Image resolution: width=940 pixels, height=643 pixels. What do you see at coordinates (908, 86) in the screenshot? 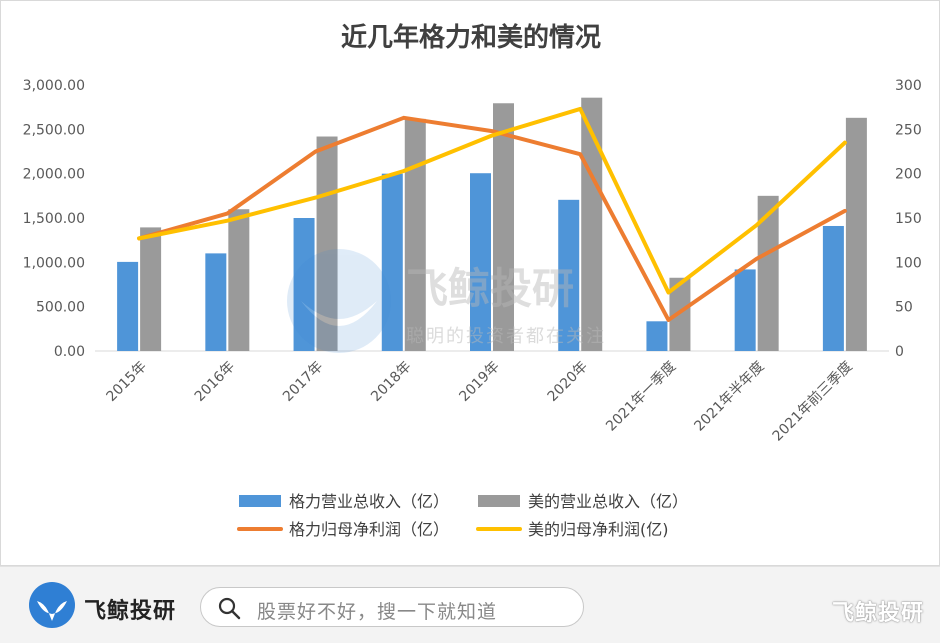
I see `y-right-tick-label: 300` at bounding box center [908, 86].